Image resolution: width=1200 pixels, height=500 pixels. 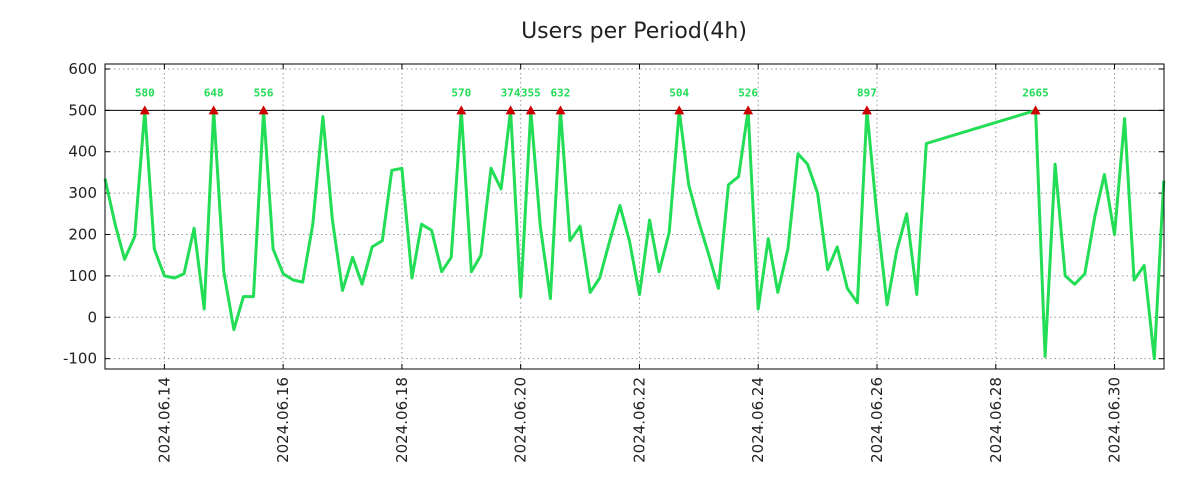 What do you see at coordinates (80, 359) in the screenshot?
I see `y-tick-label: -100` at bounding box center [80, 359].